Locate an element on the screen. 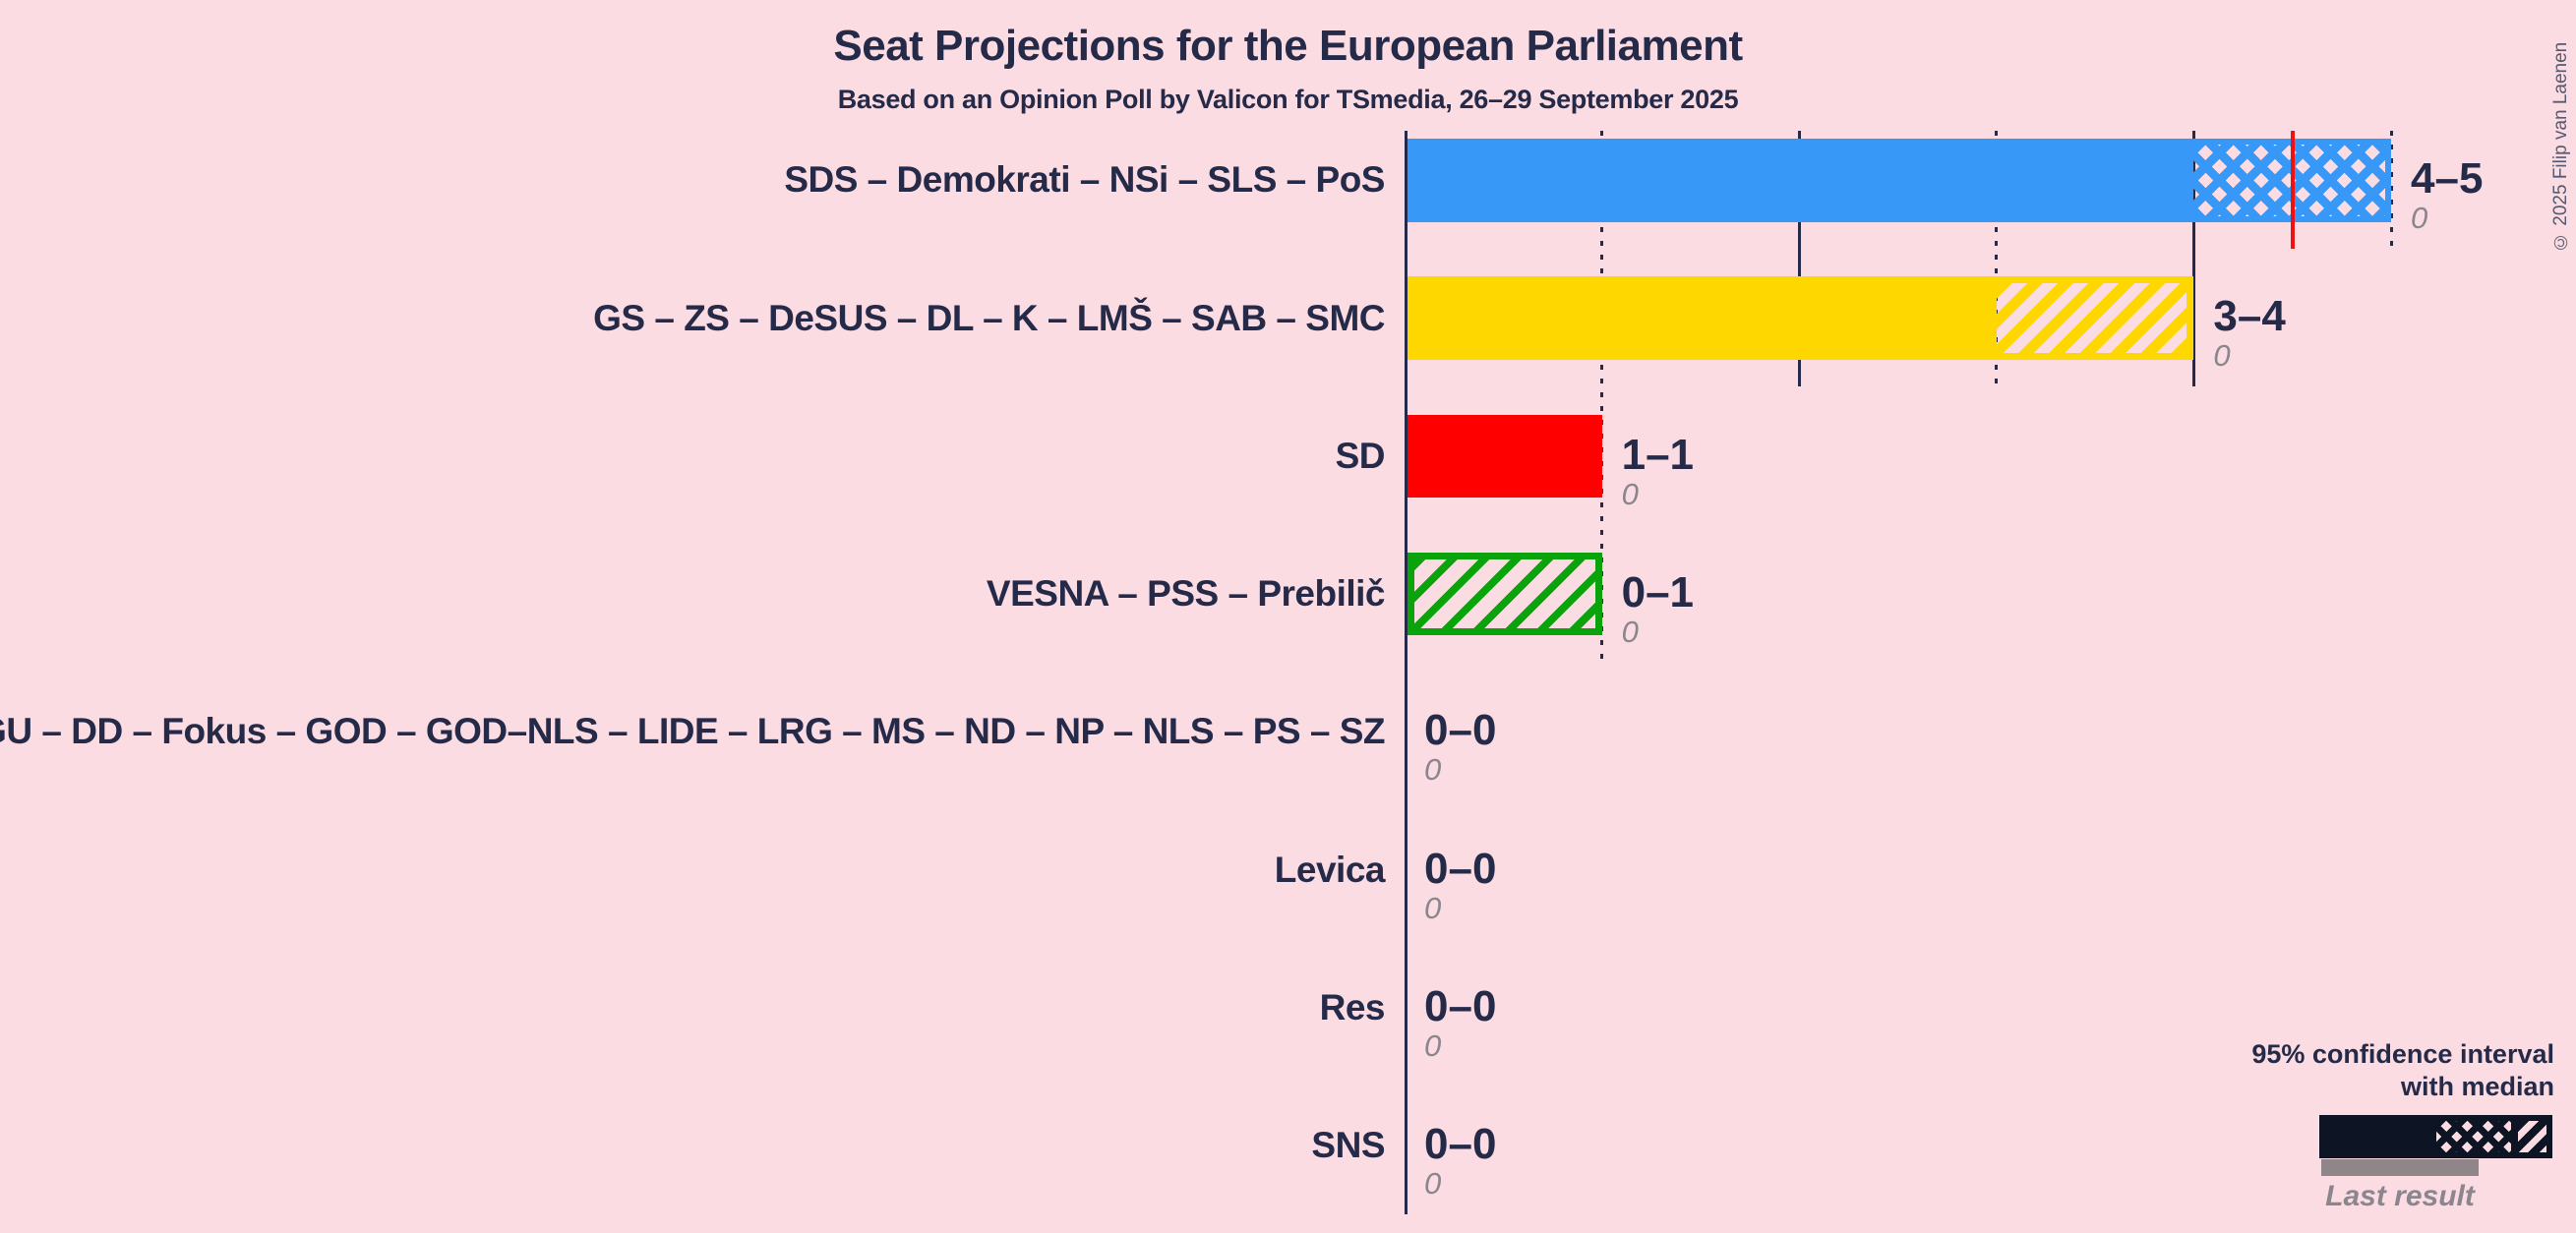  ci-range-label: 1–1 is located at coordinates (1658, 454).